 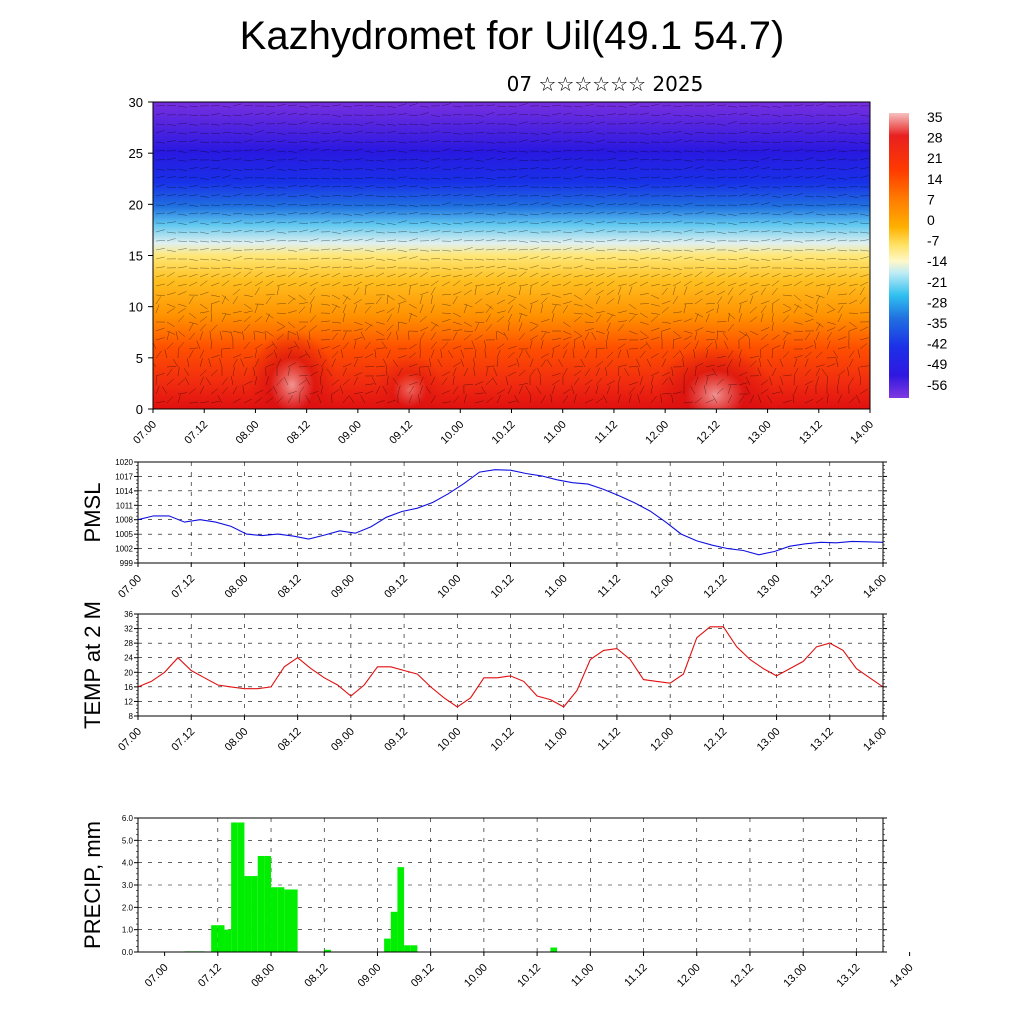 I want to click on y-tick-label: 8, so click(x=131, y=716).